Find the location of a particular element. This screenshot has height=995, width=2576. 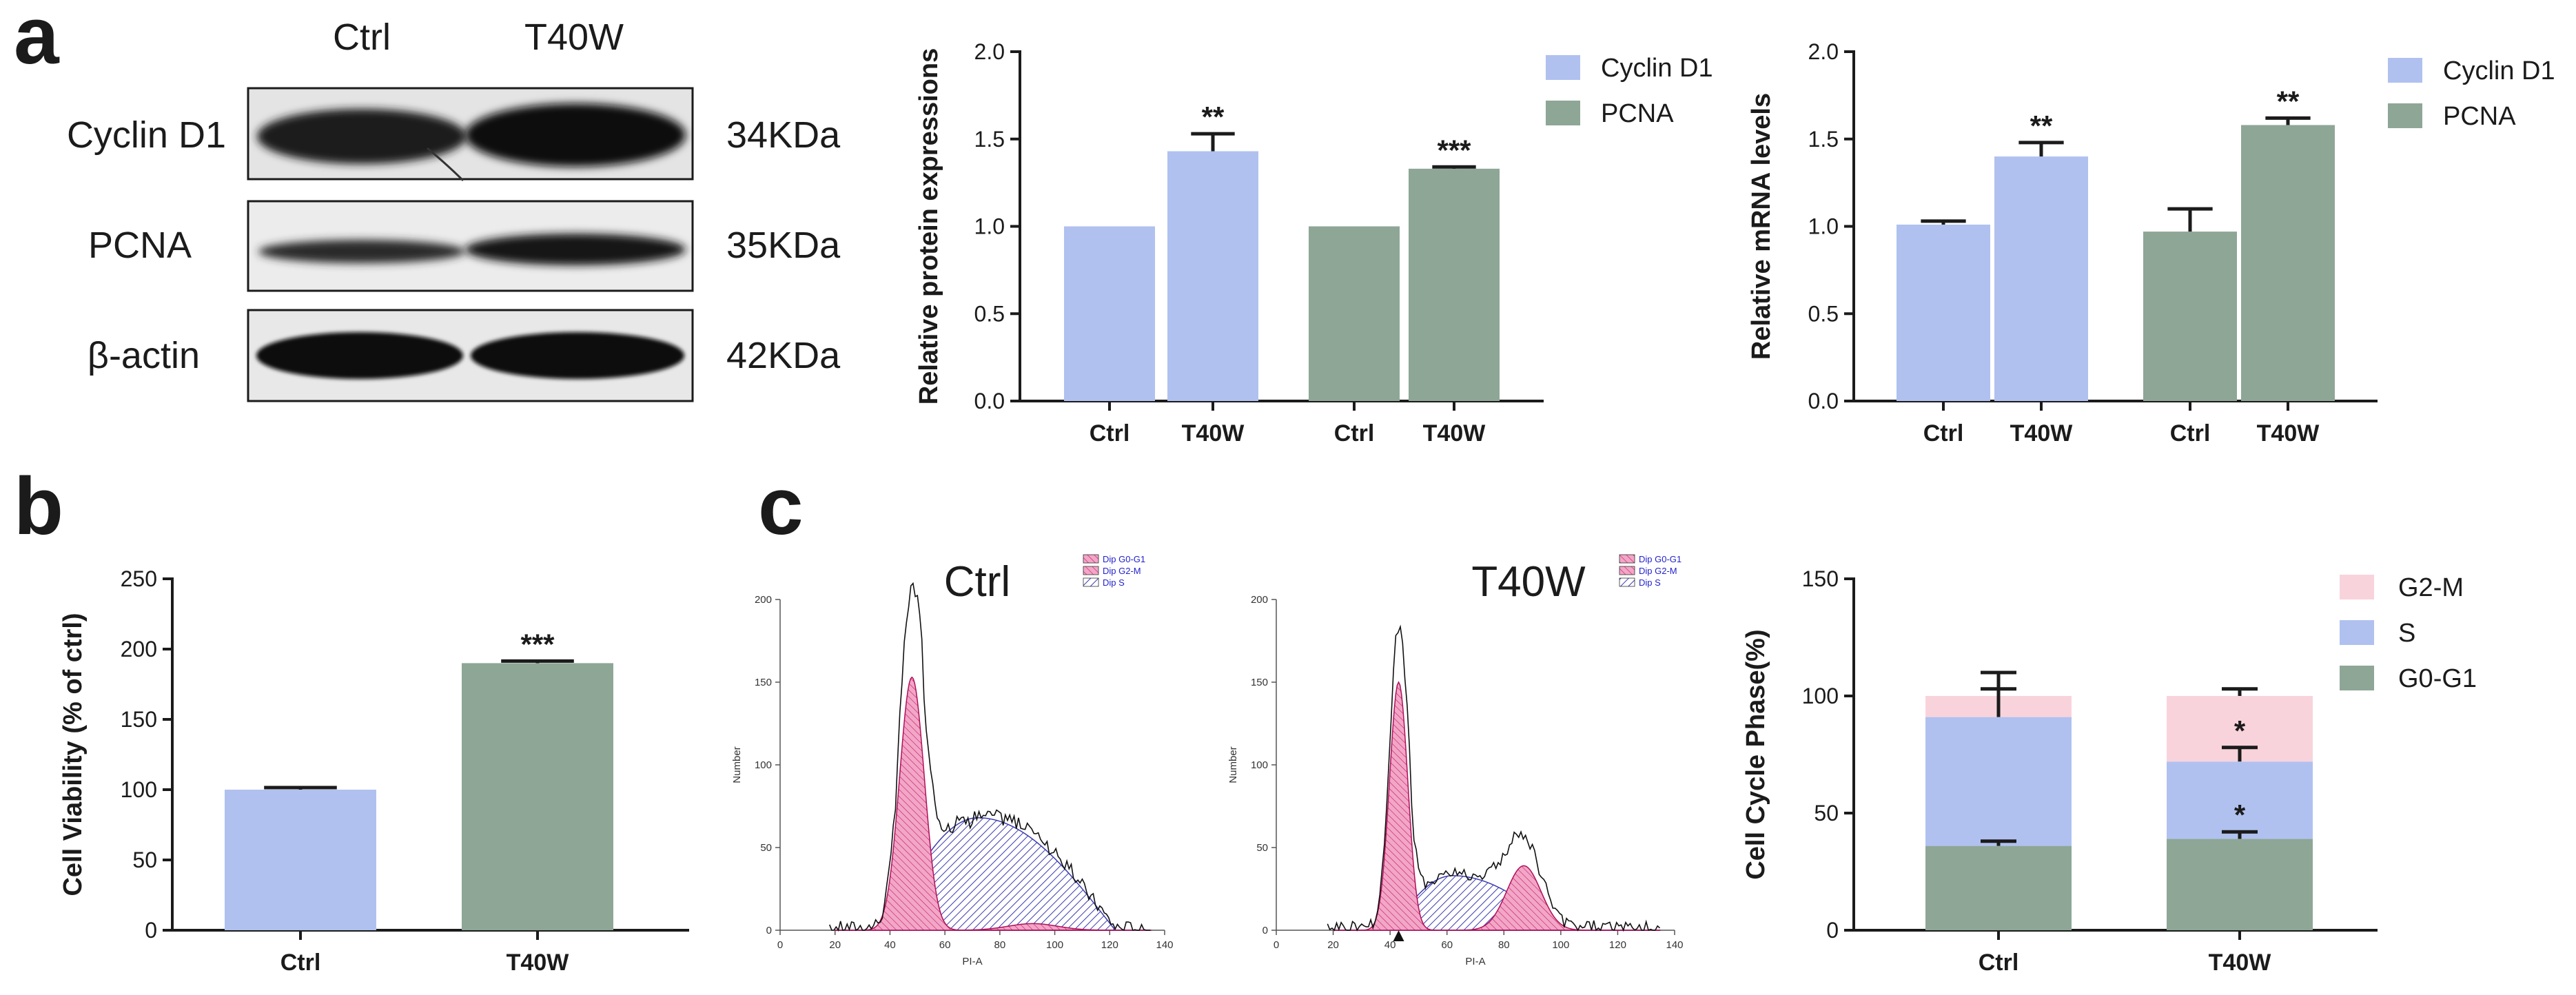

wb-column-t40w: T40W is located at coordinates (574, 37).